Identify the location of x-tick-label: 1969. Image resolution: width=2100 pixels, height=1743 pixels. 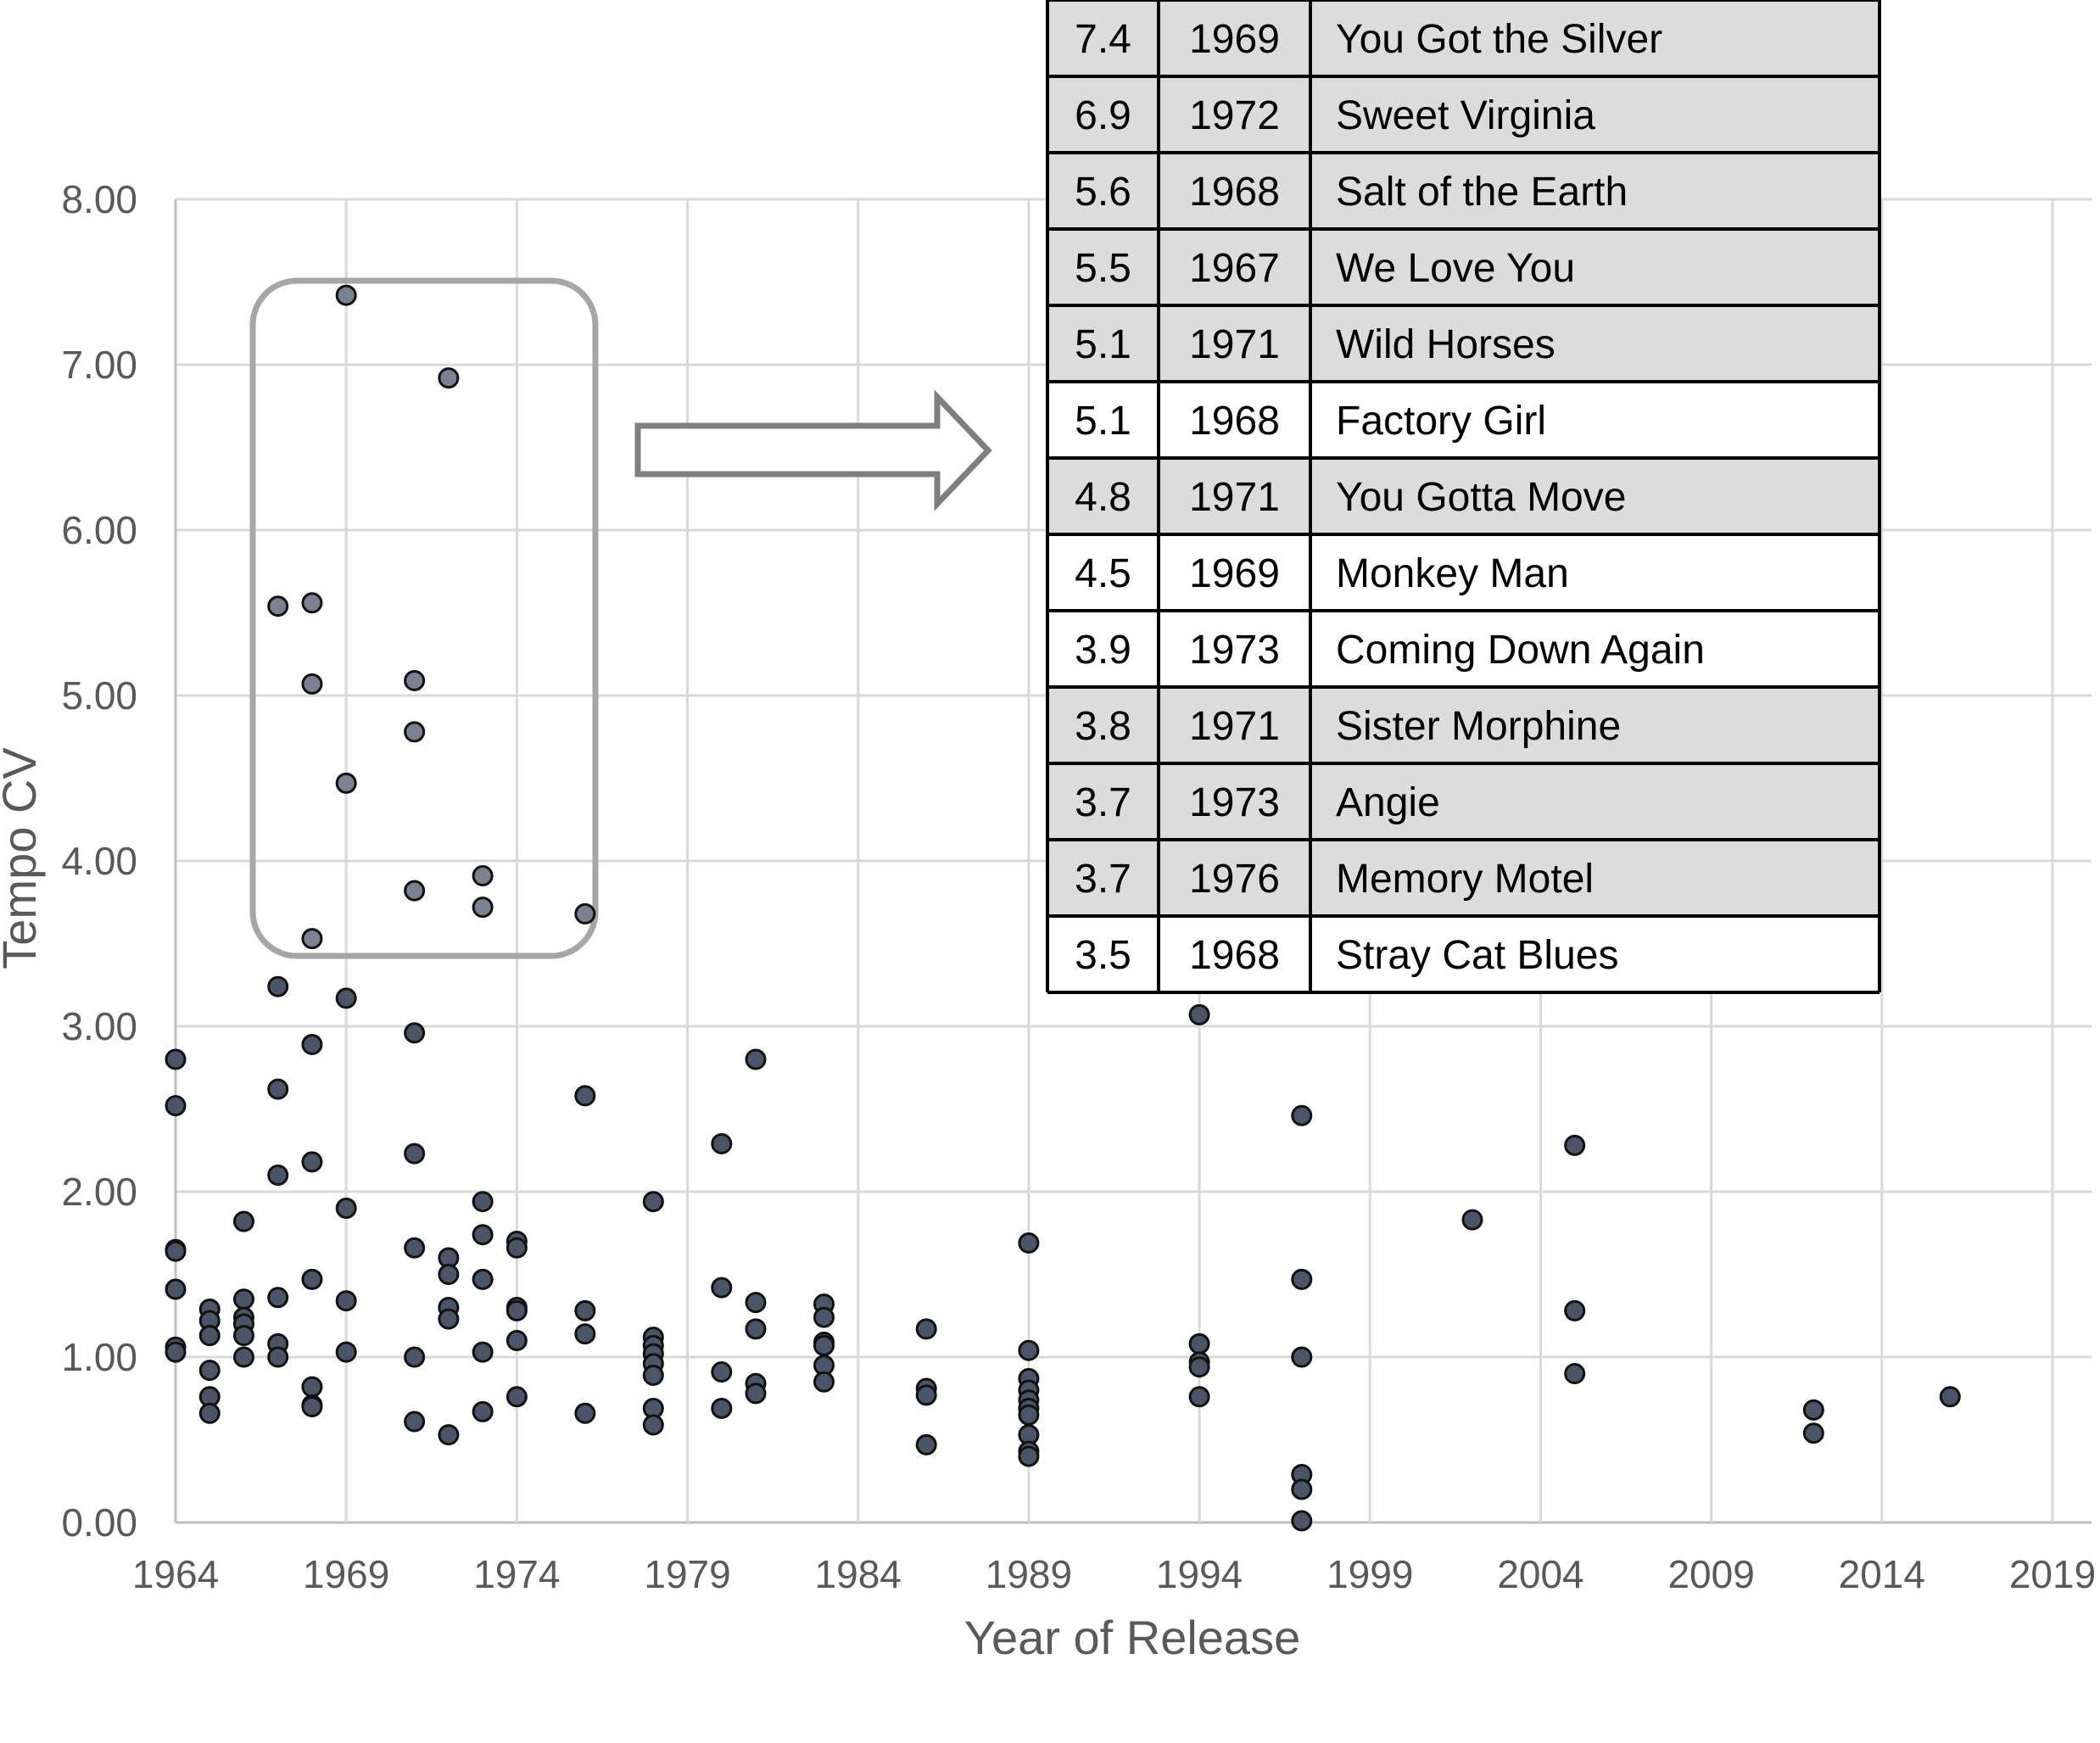
(346, 1574).